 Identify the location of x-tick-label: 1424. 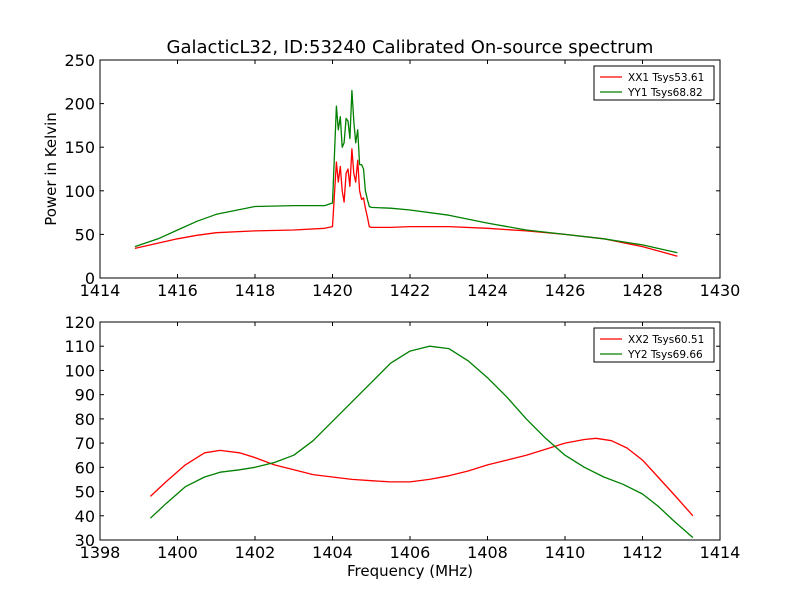
(487, 290).